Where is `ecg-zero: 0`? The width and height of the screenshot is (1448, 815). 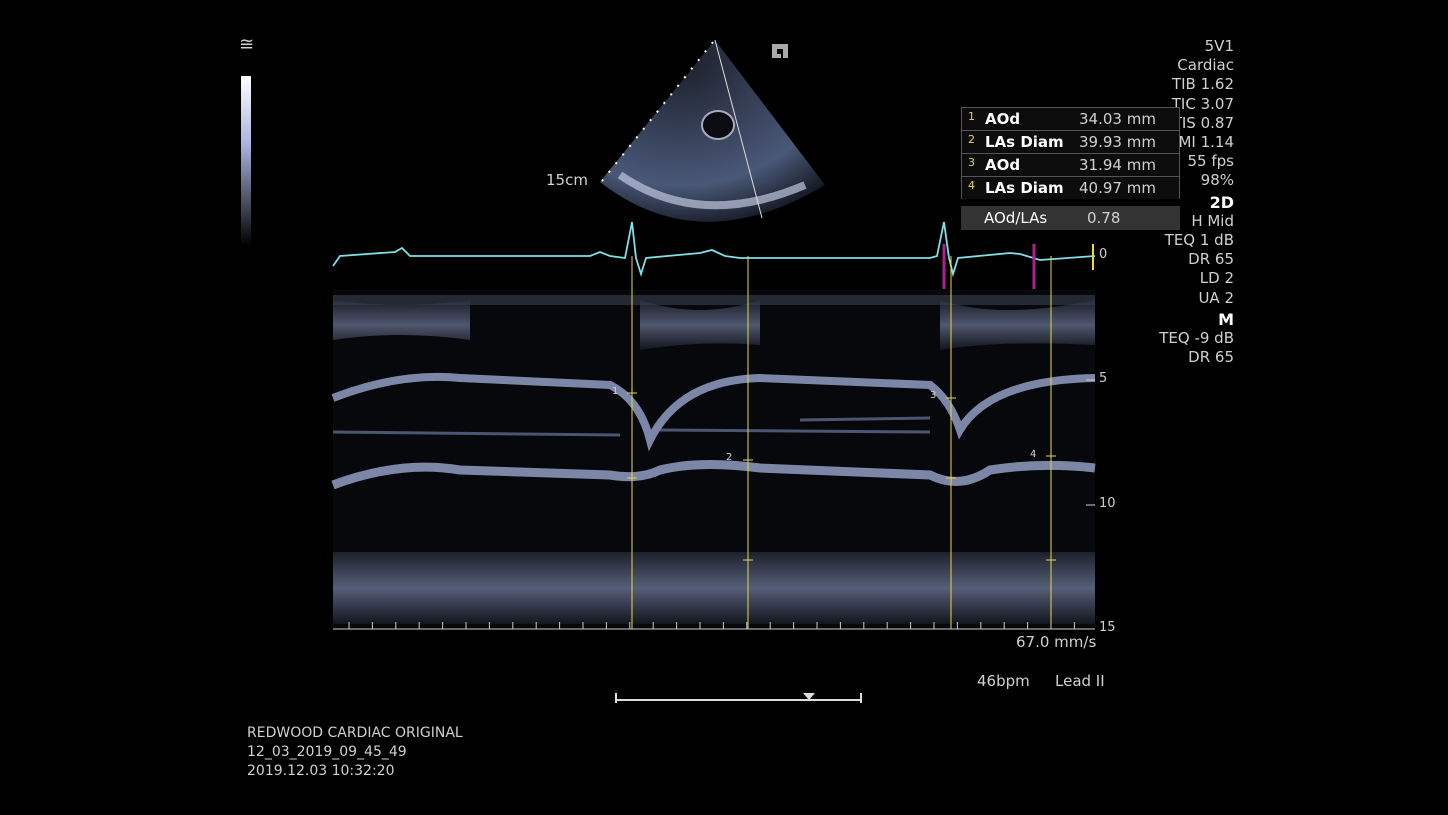 ecg-zero: 0 is located at coordinates (1103, 254).